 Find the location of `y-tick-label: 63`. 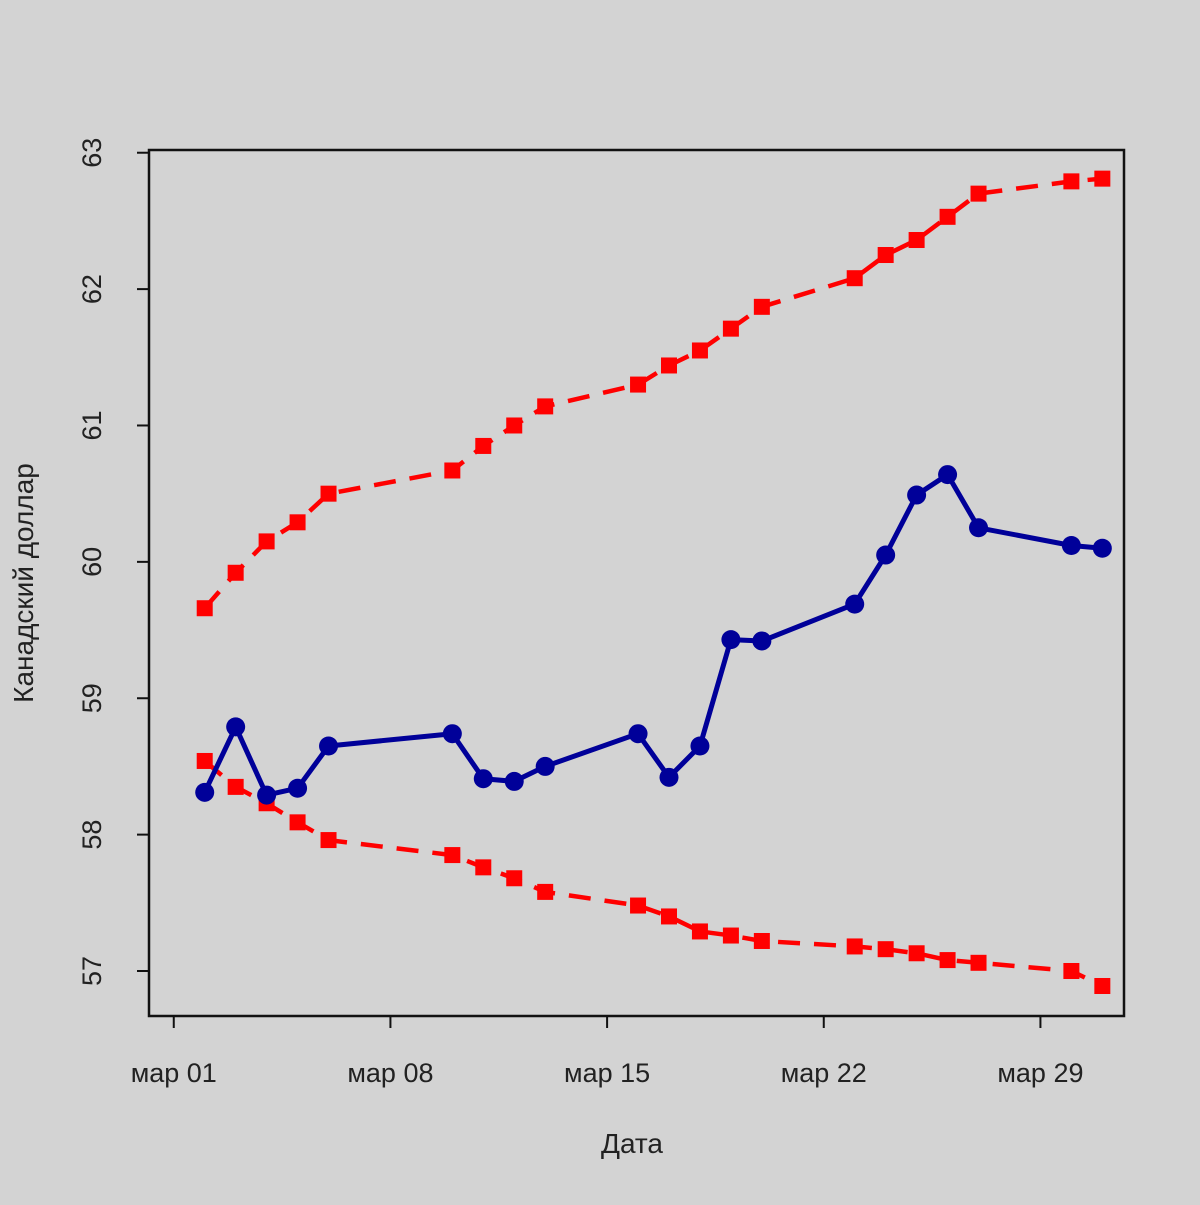

y-tick-label: 63 is located at coordinates (92, 153).